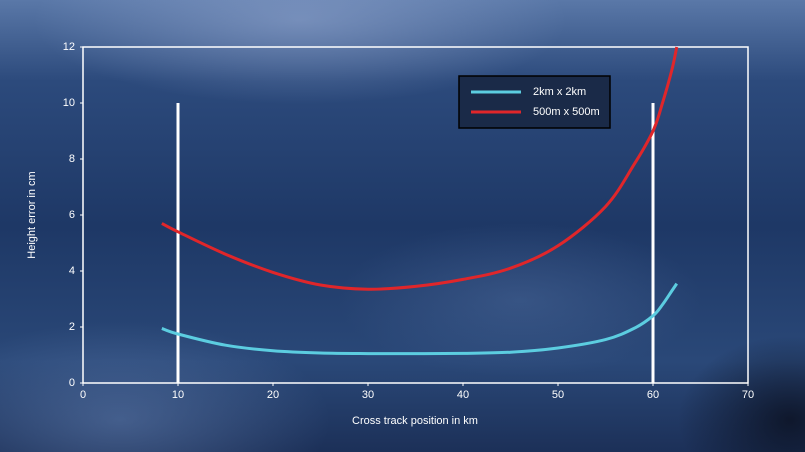 This screenshot has height=452, width=805. Describe the element at coordinates (653, 395) in the screenshot. I see `x-tick-label: 60` at that location.